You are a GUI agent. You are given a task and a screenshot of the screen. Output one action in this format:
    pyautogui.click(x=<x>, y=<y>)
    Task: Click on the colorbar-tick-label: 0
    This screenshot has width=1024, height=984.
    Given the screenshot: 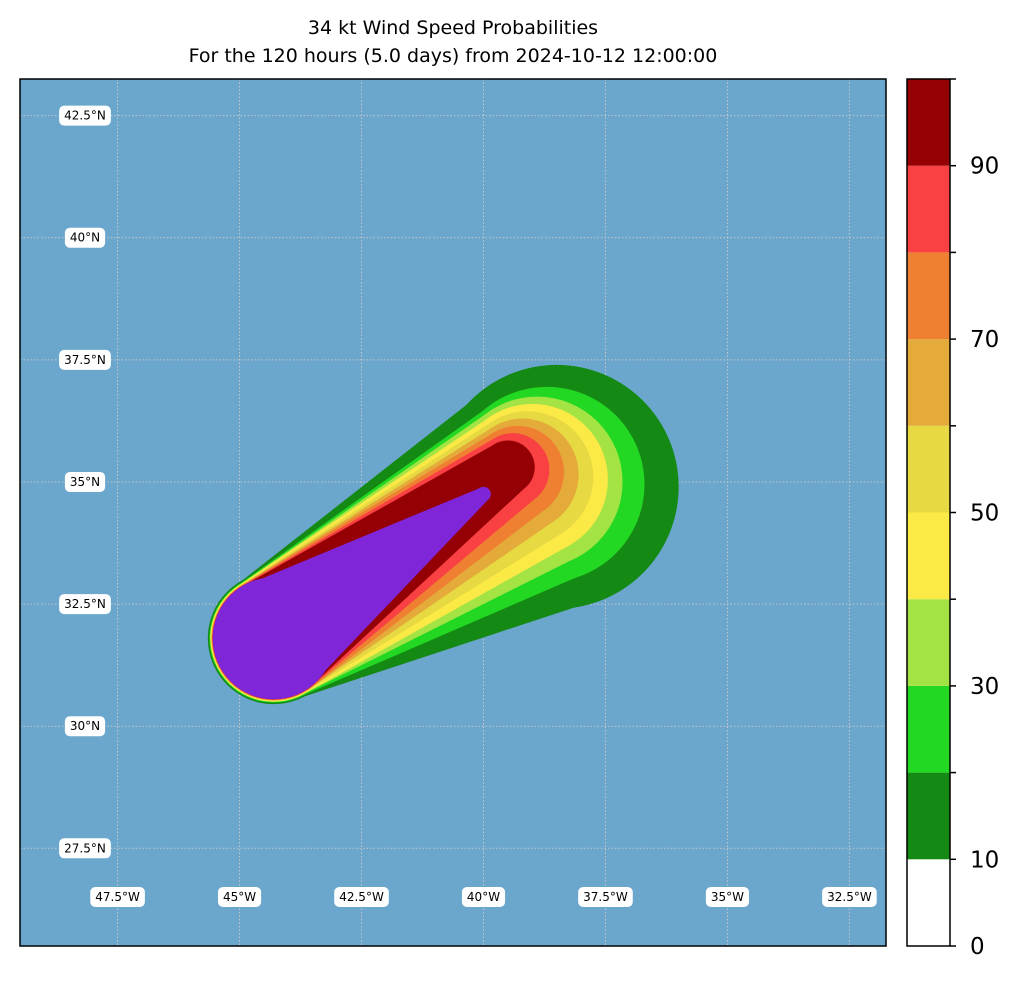 What is the action you would take?
    pyautogui.click(x=977, y=947)
    